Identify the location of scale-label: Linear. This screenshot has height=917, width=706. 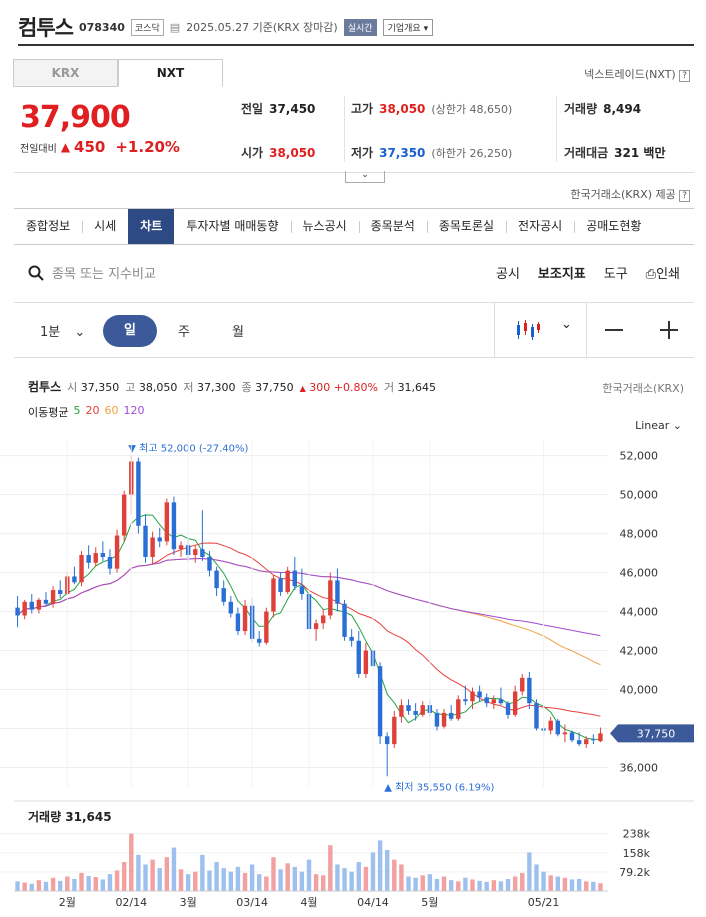
(652, 425).